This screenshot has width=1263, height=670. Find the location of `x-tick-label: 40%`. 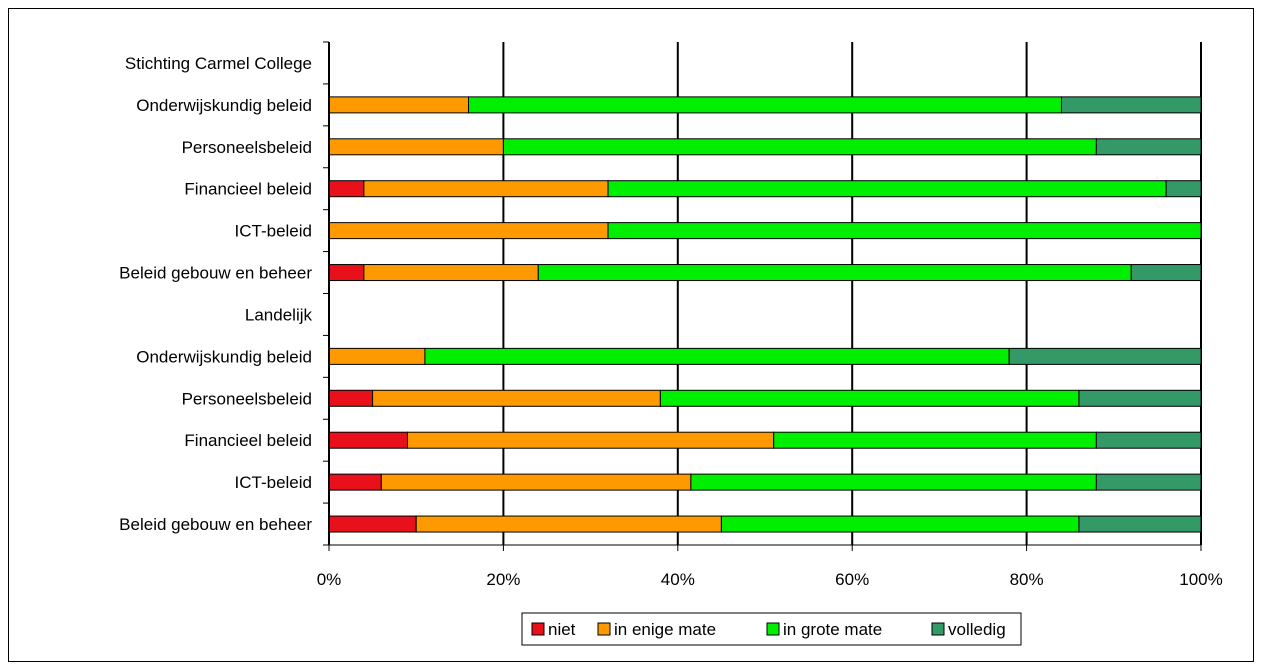

x-tick-label: 40% is located at coordinates (678, 579).